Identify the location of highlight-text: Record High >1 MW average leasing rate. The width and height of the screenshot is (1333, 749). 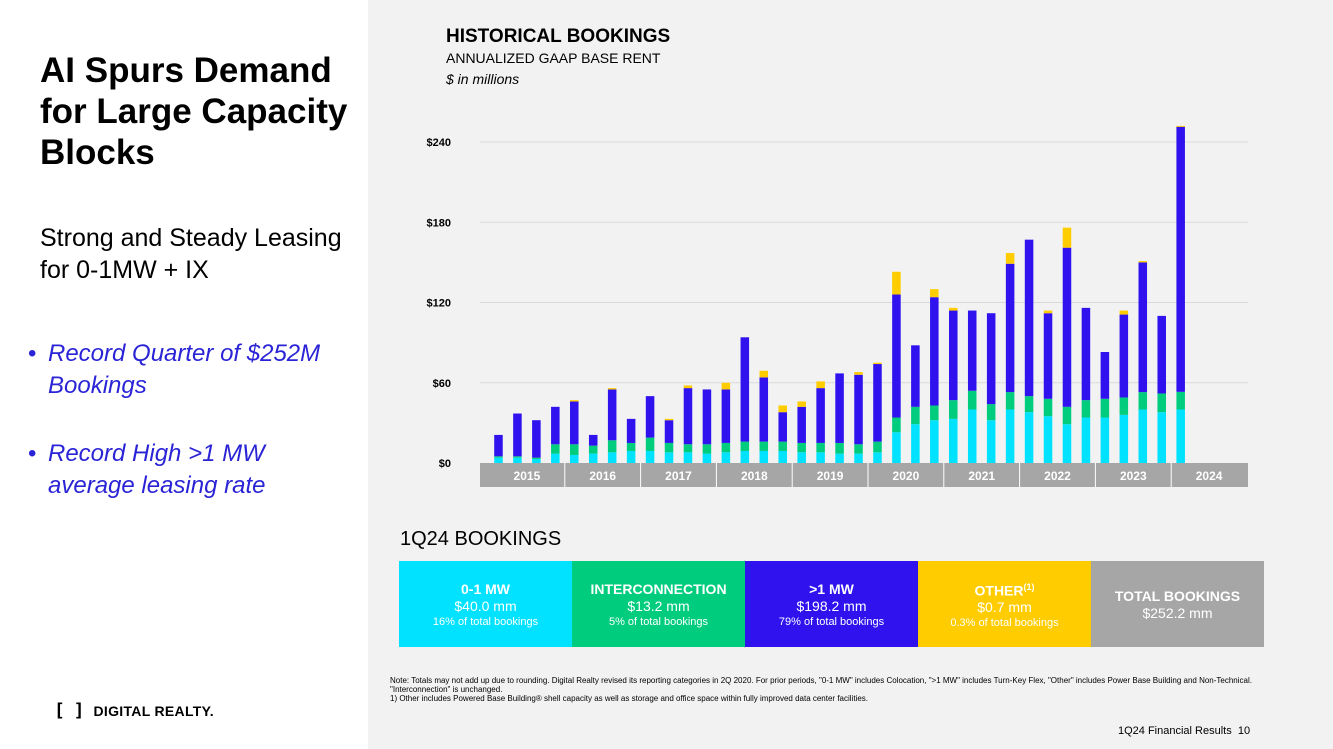
(157, 469).